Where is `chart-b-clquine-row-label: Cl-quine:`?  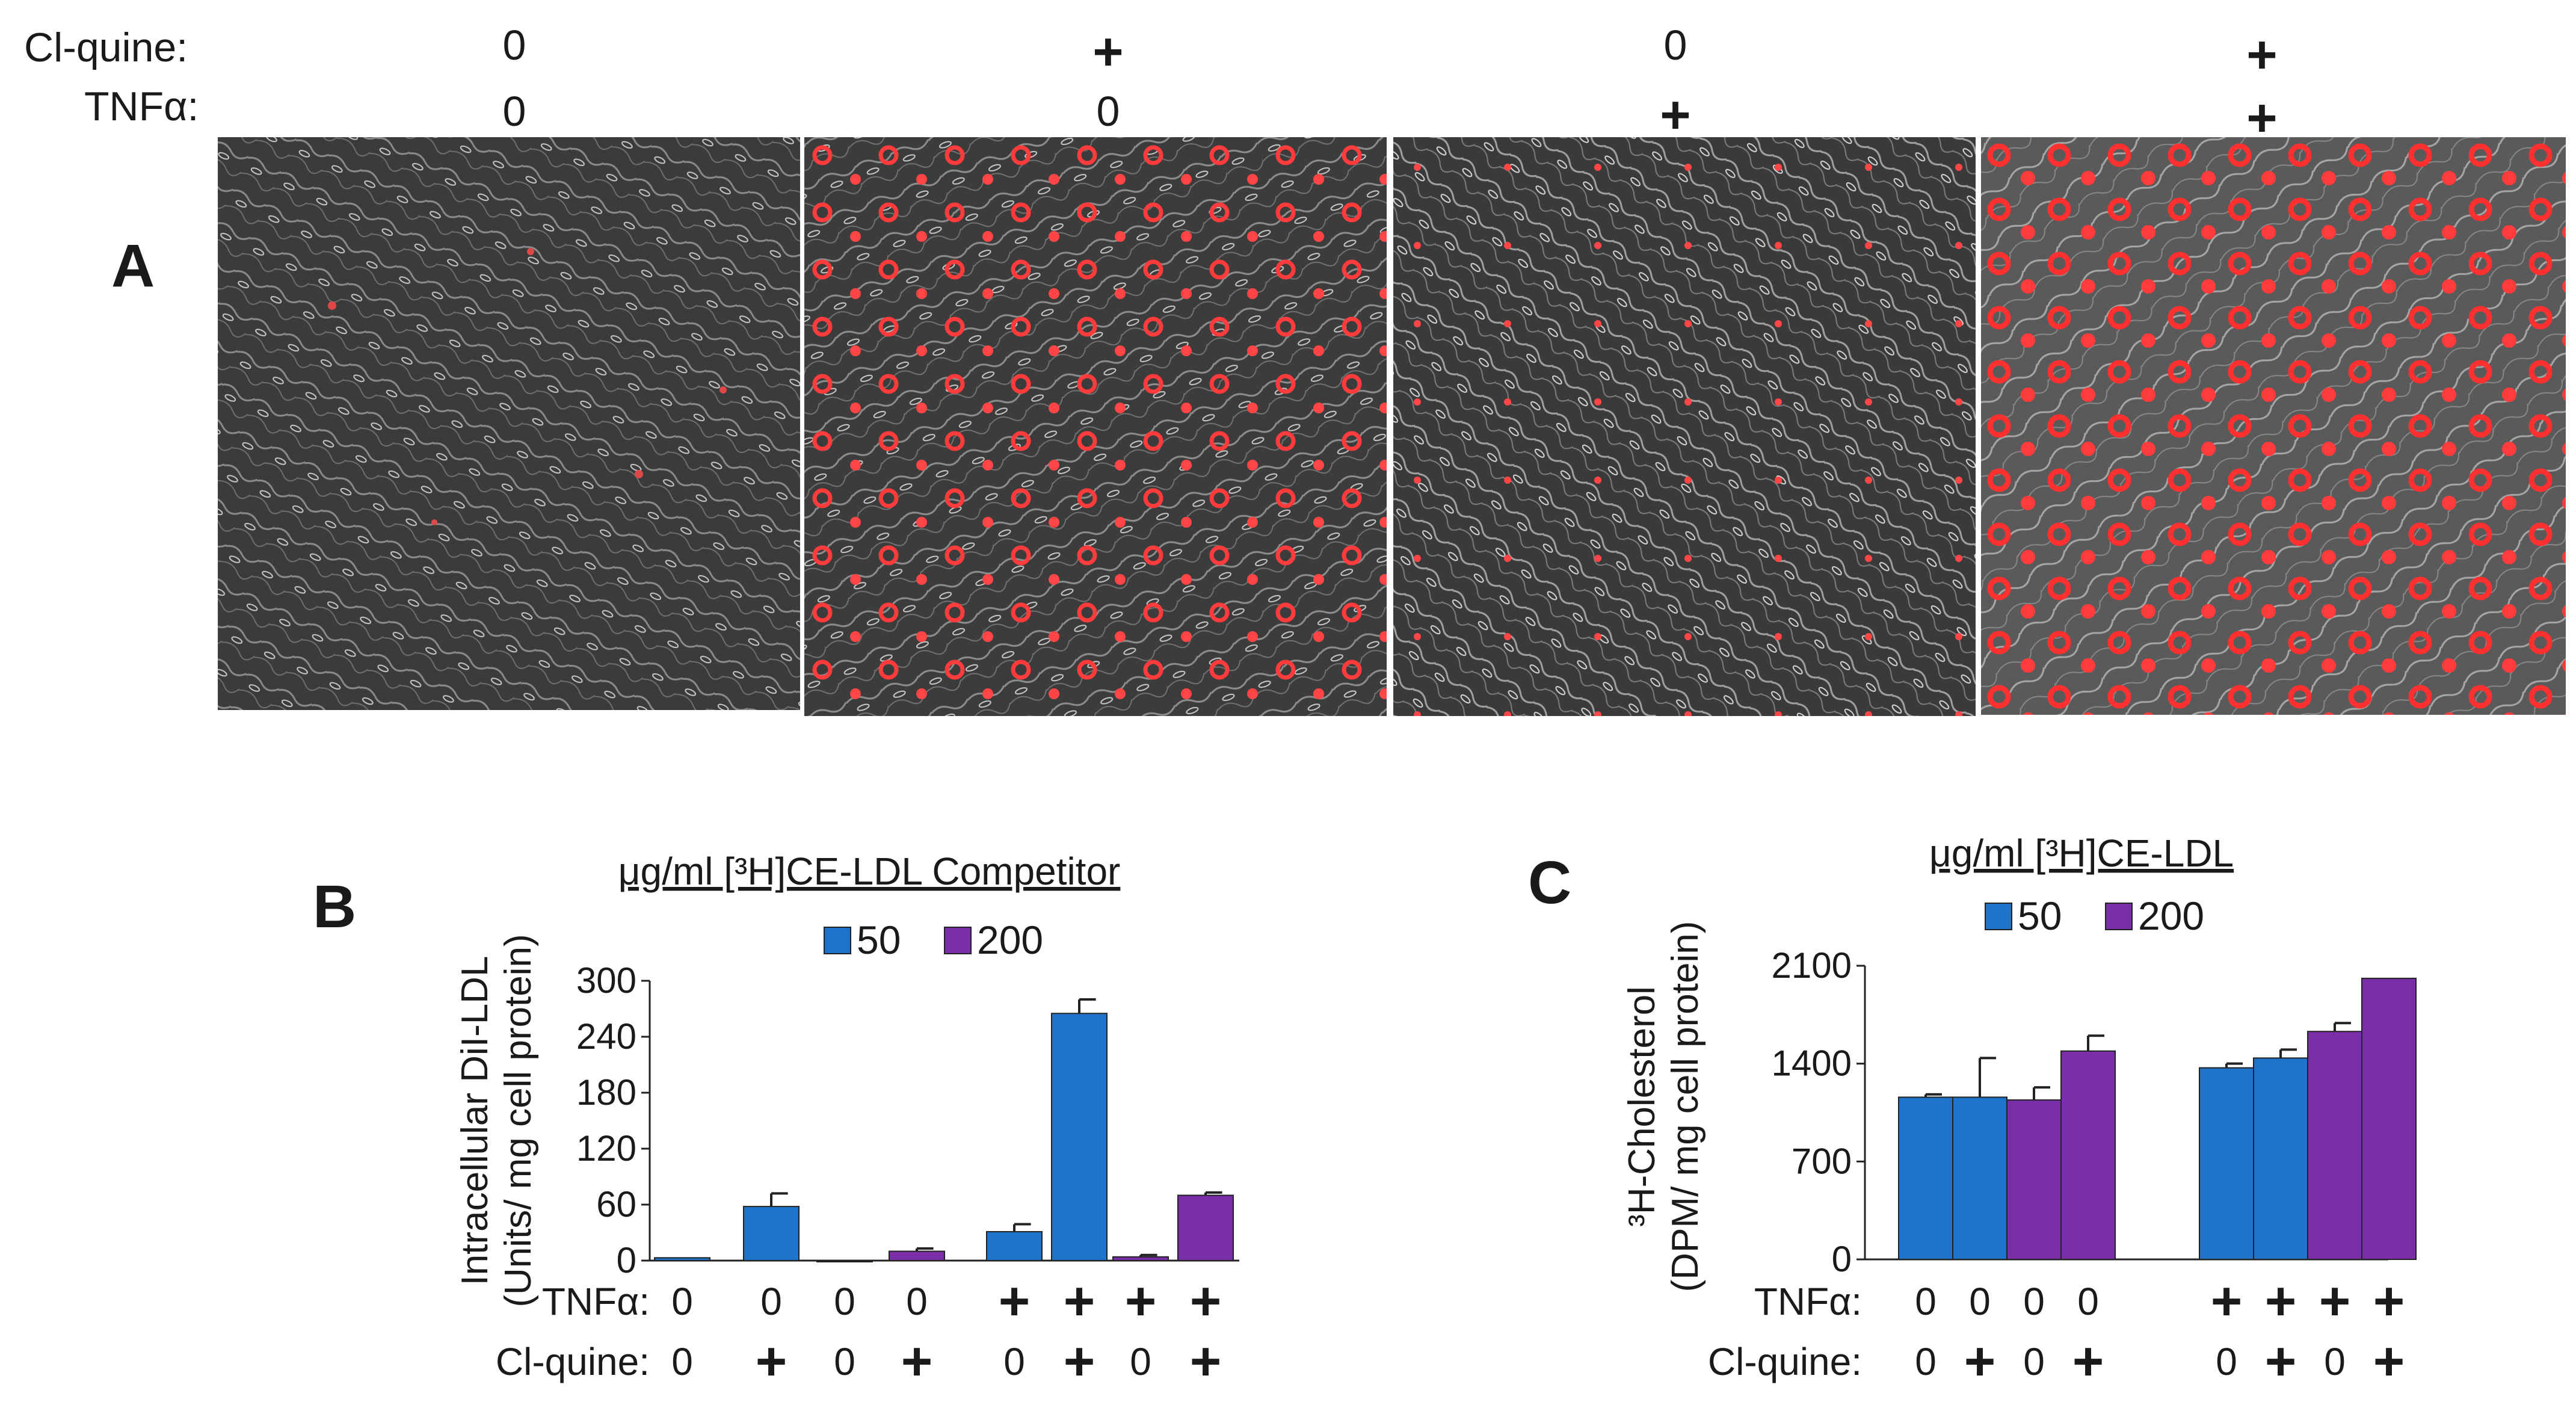
chart-b-clquine-row-label: Cl-quine: is located at coordinates (573, 1361).